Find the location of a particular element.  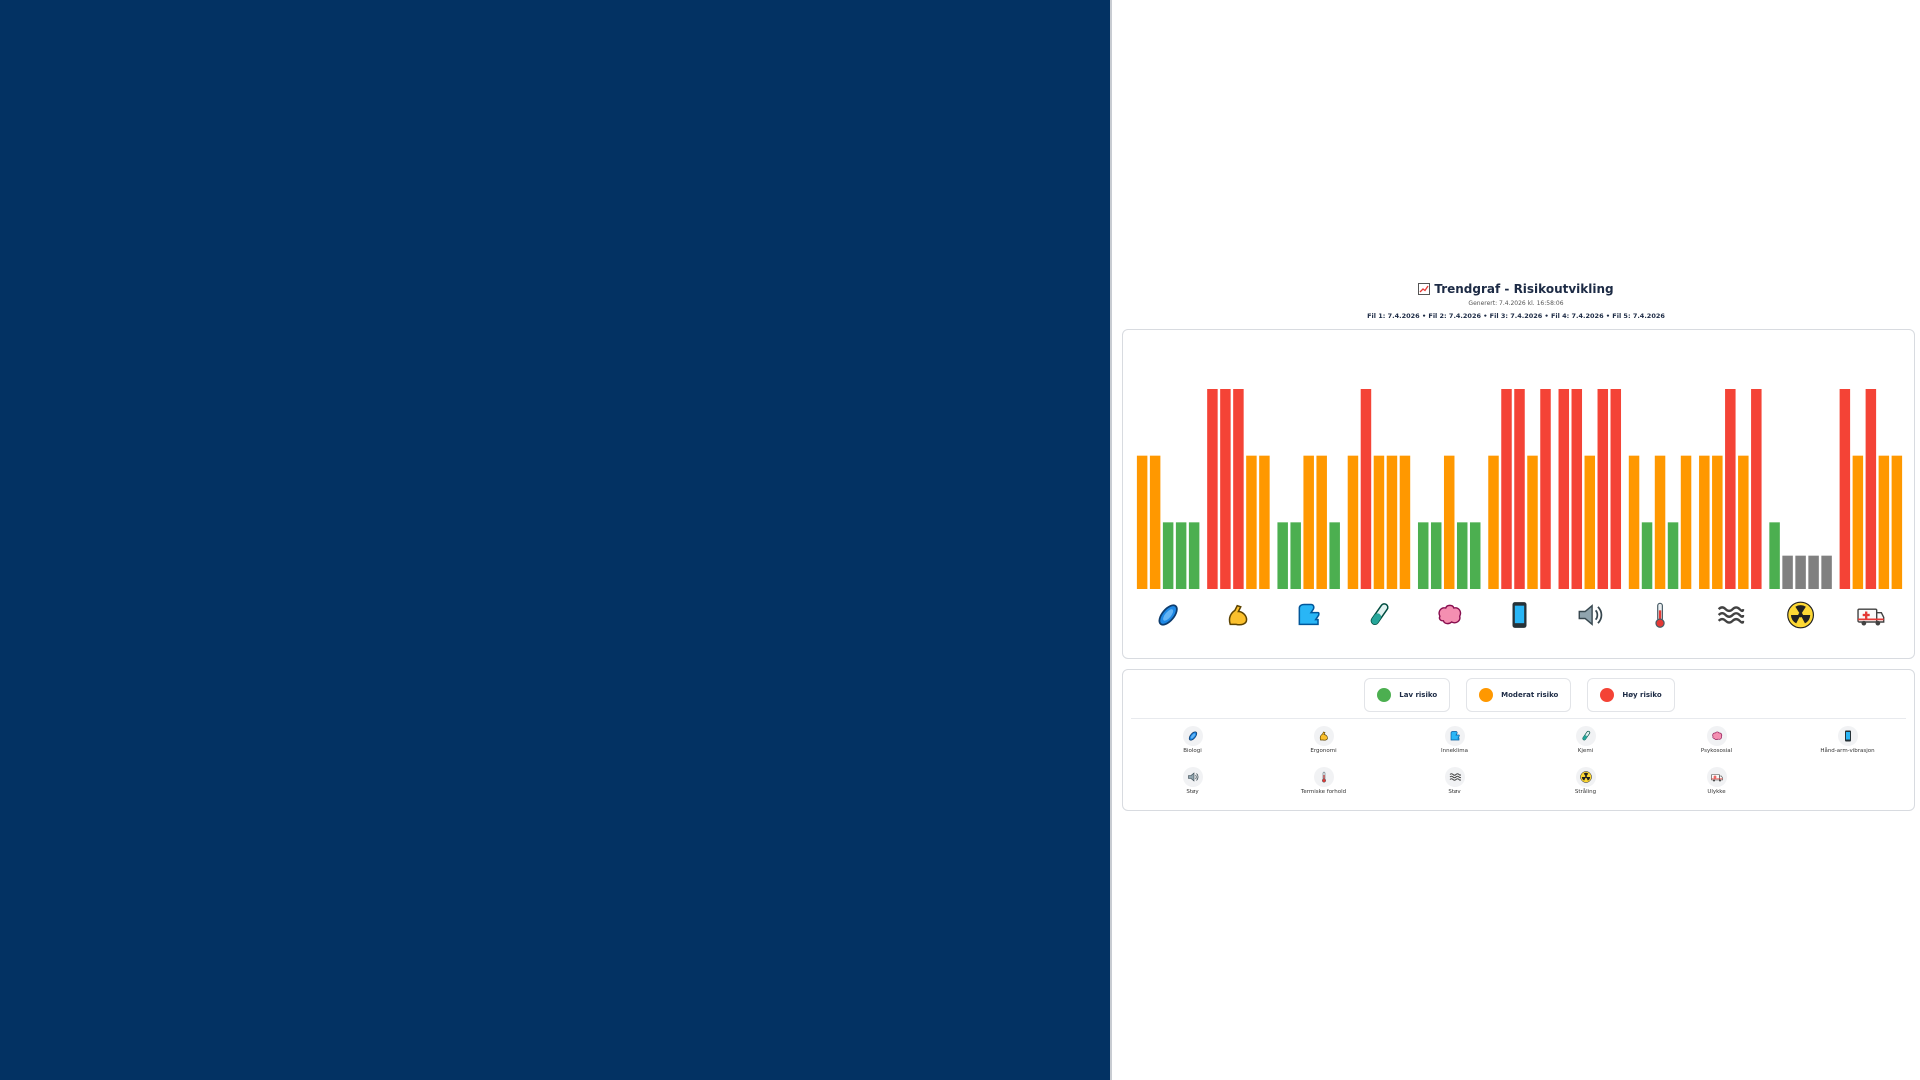

category-legend-item: Støv is located at coordinates (1454, 781).